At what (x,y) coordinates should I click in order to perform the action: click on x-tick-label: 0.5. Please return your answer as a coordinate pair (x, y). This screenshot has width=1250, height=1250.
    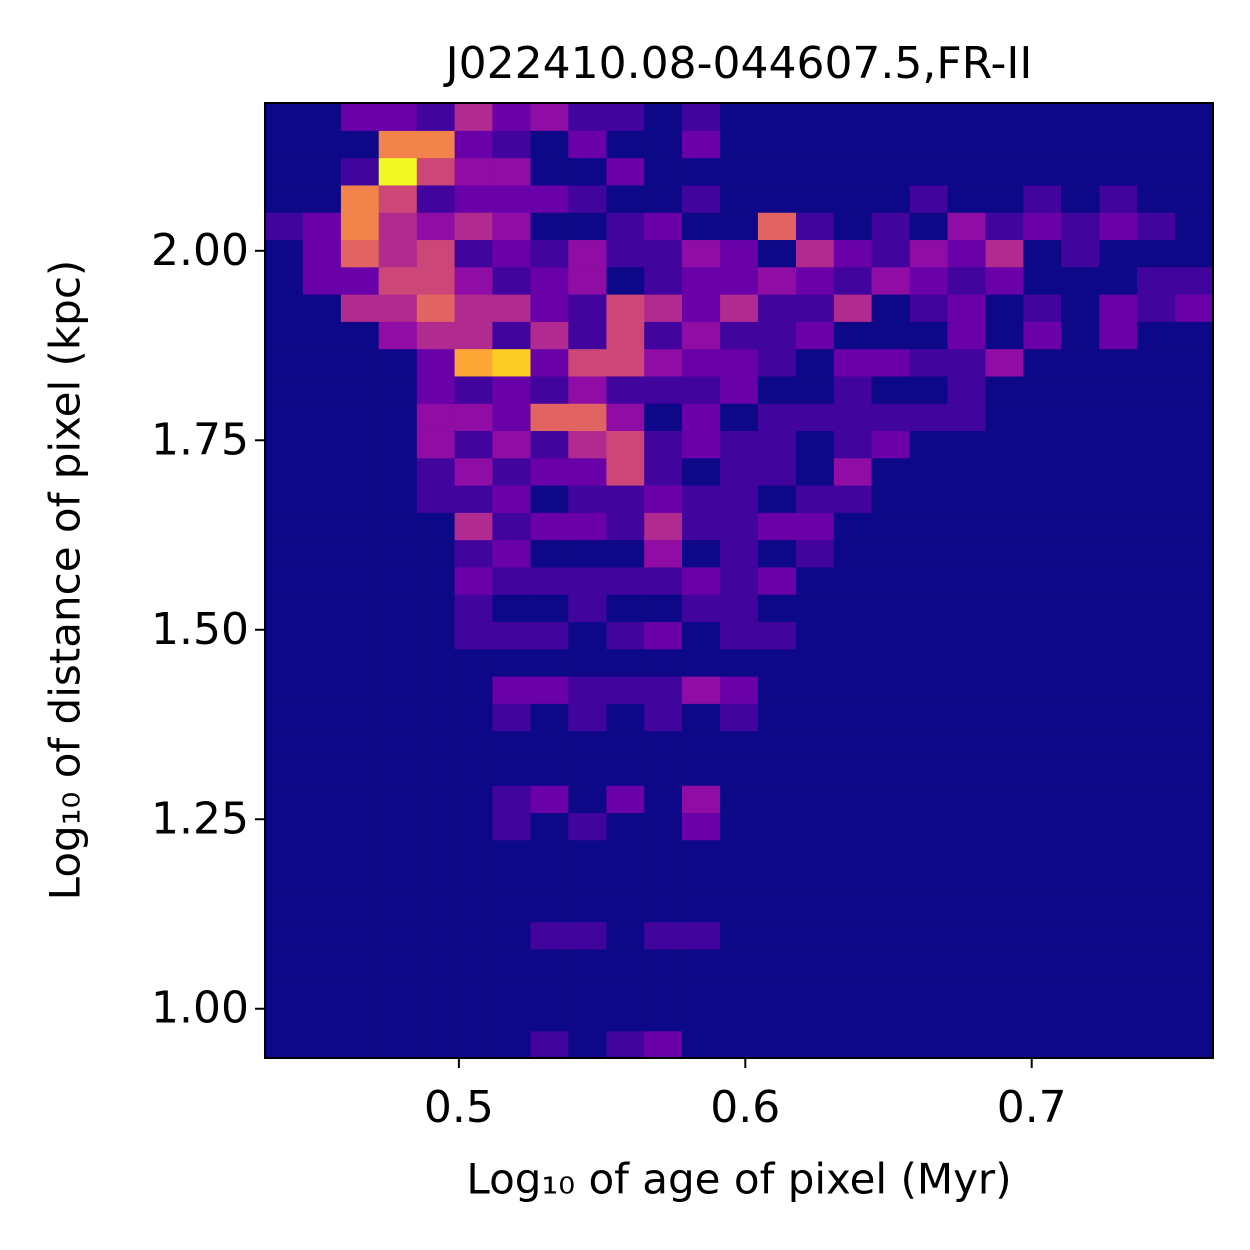
    Looking at the image, I should click on (459, 1107).